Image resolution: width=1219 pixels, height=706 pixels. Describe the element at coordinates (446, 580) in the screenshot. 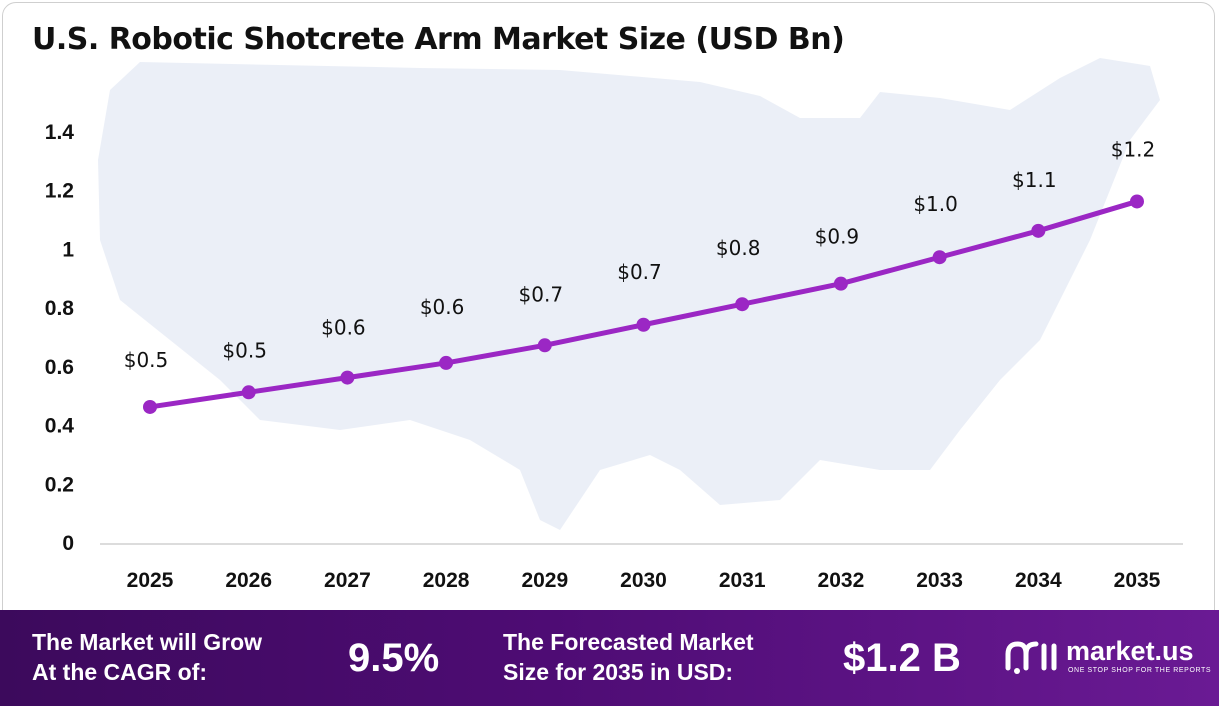

I see `x-tick-label: 2028` at that location.